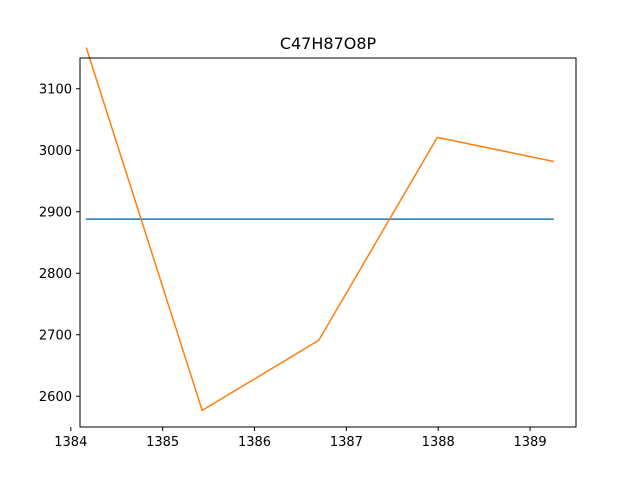 The image size is (640, 480). Describe the element at coordinates (55, 89) in the screenshot. I see `y-tick-label: 3100` at that location.